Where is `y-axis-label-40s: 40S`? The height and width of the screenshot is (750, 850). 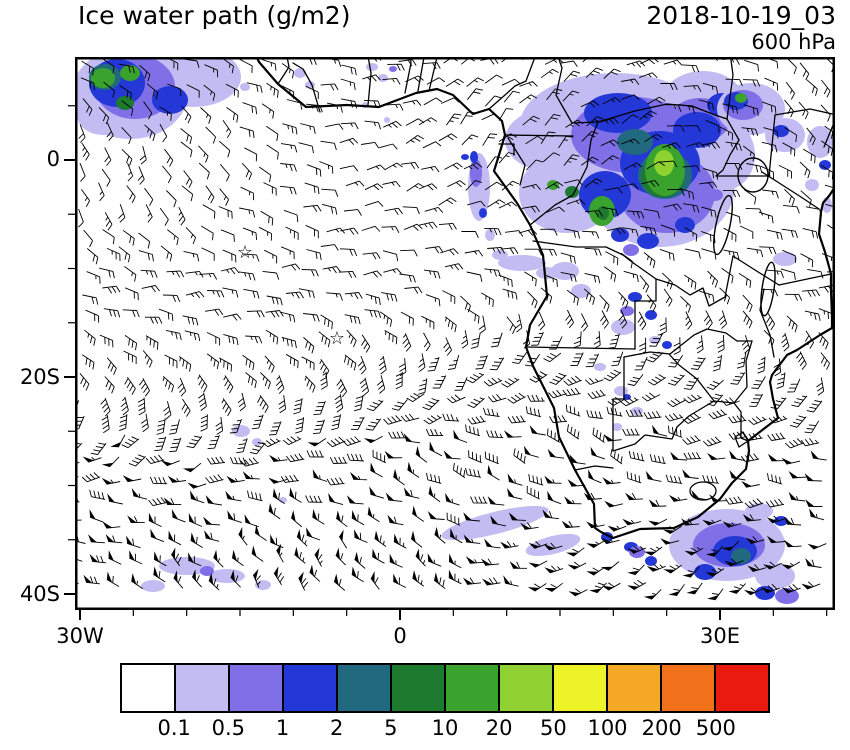 y-axis-label-40s: 40S is located at coordinates (39, 594).